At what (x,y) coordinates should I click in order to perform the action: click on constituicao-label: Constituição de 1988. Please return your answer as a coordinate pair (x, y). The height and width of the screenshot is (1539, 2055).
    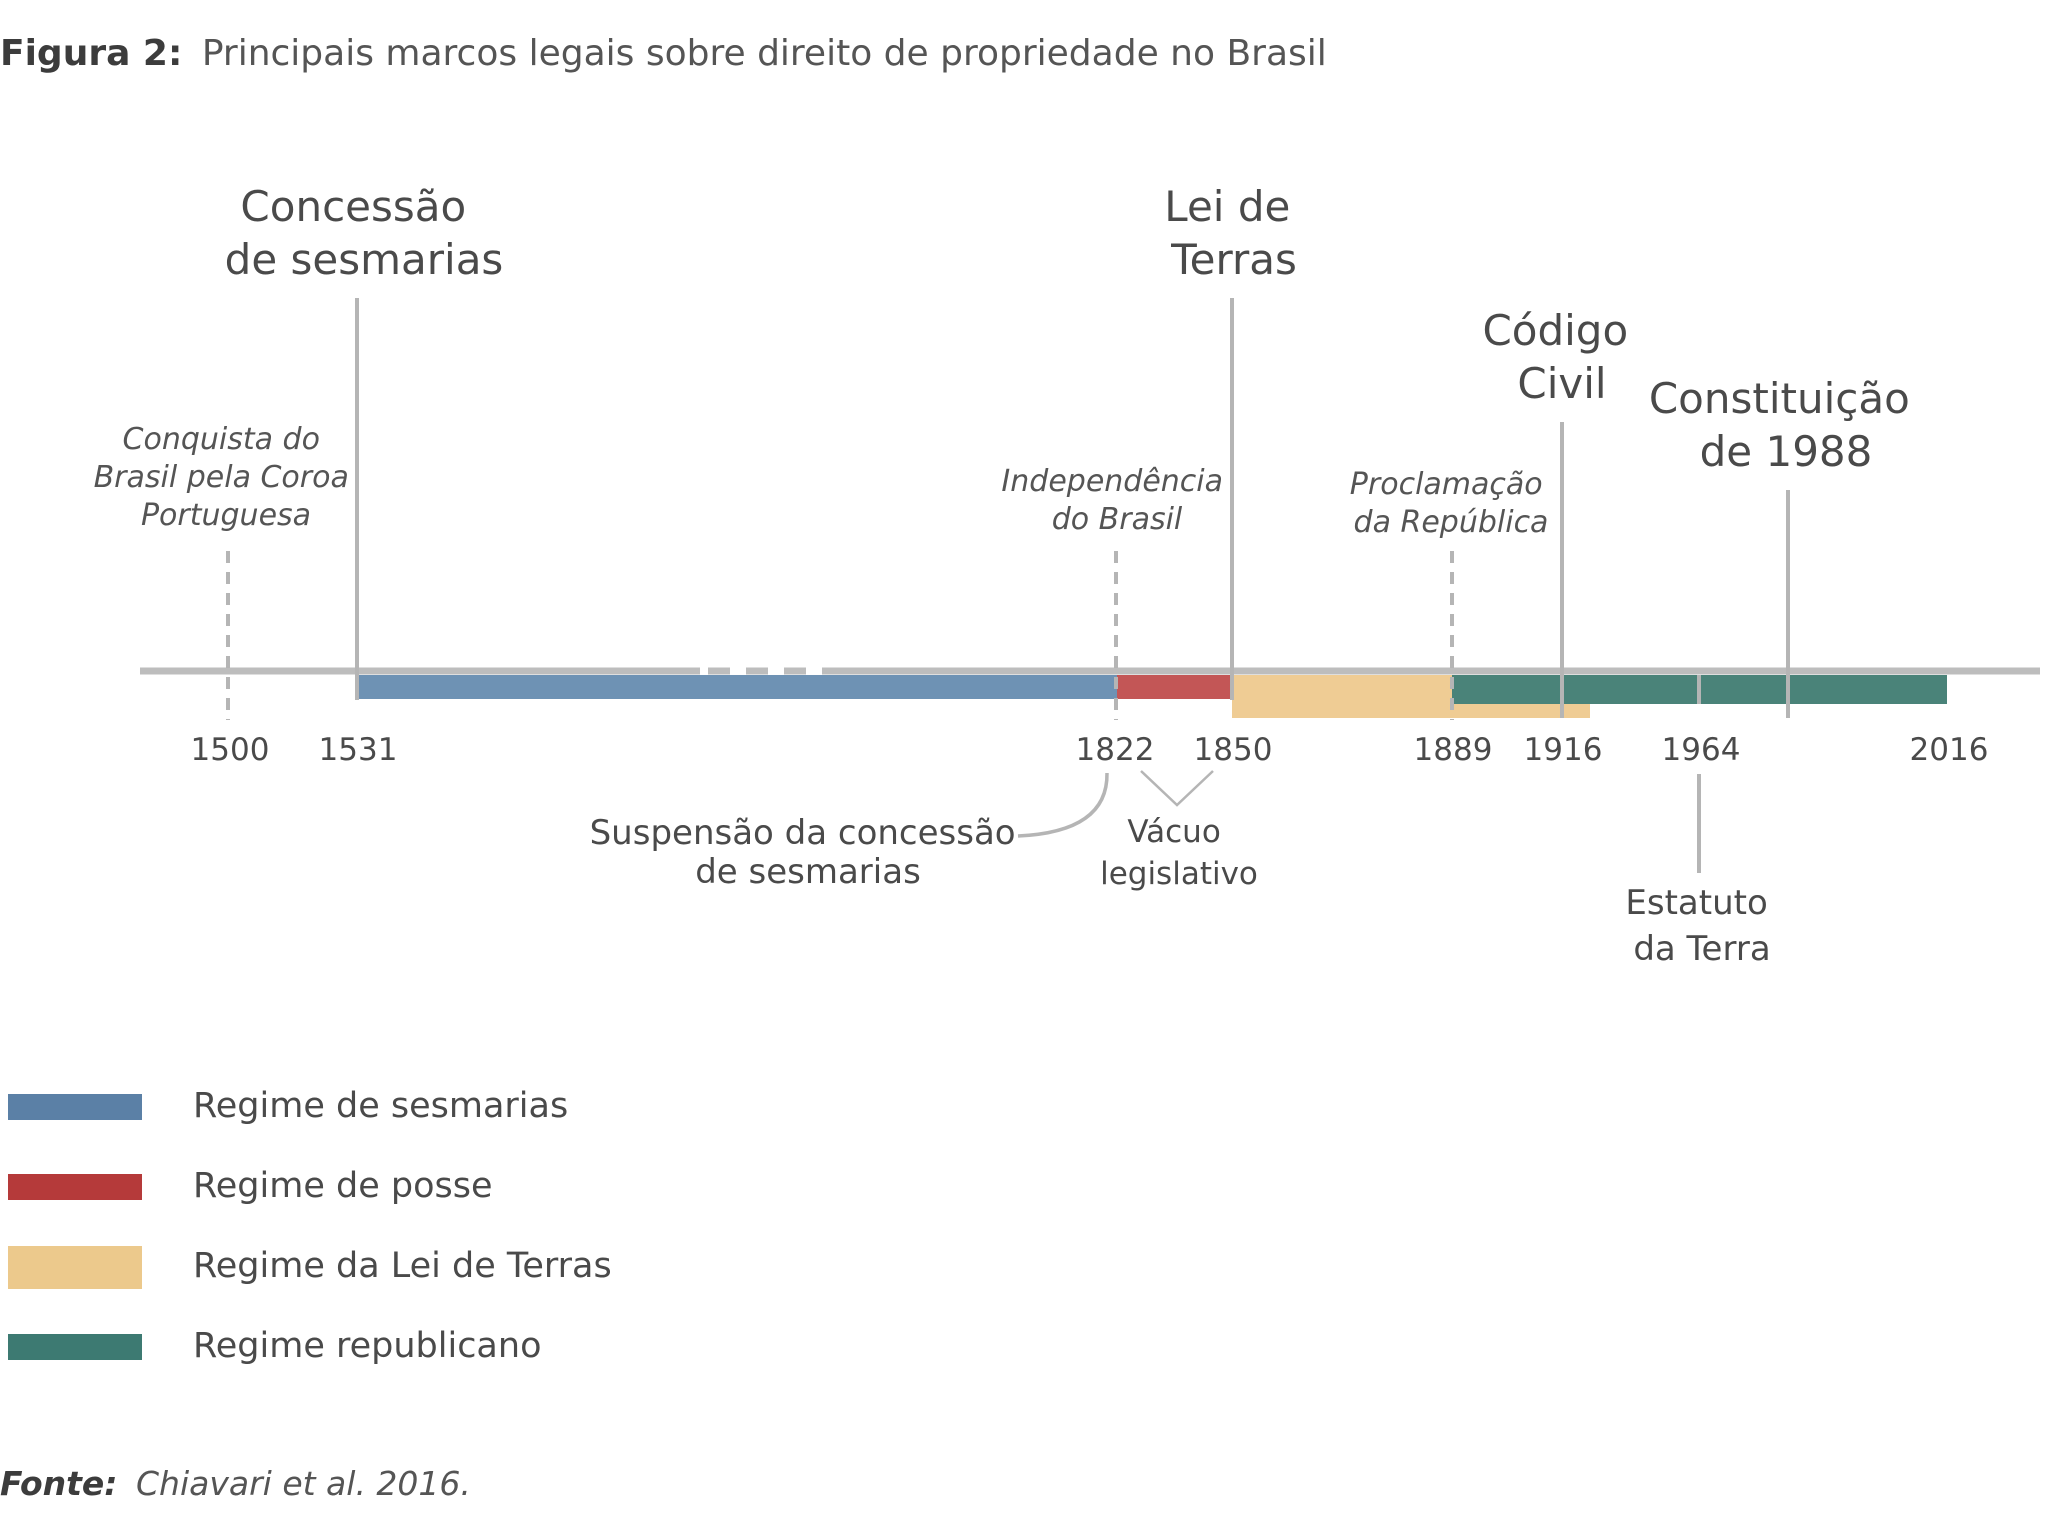
    Looking at the image, I should click on (1786, 425).